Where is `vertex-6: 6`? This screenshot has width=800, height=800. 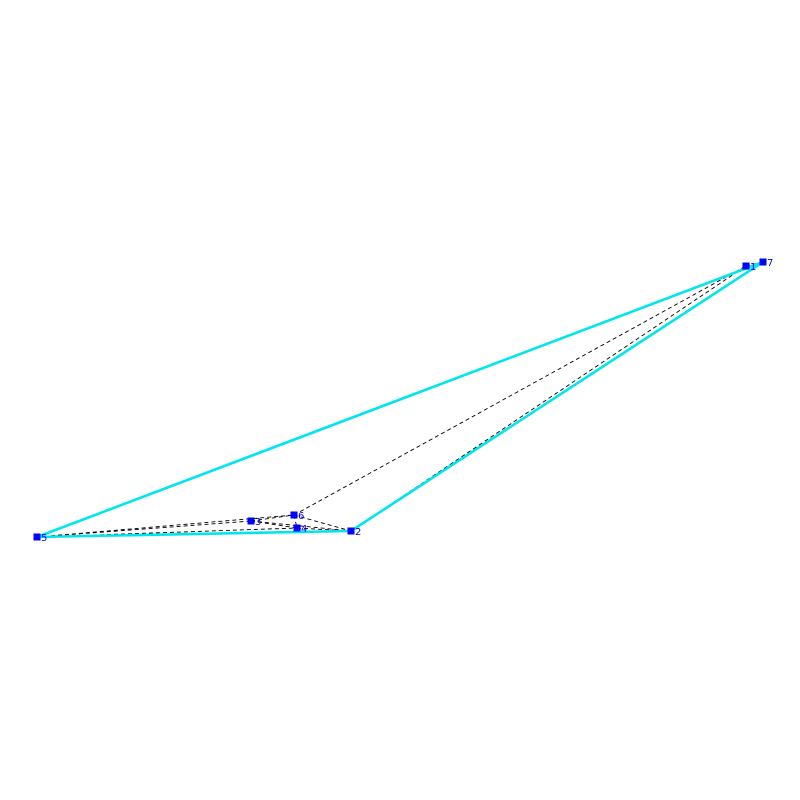 vertex-6: 6 is located at coordinates (297, 516).